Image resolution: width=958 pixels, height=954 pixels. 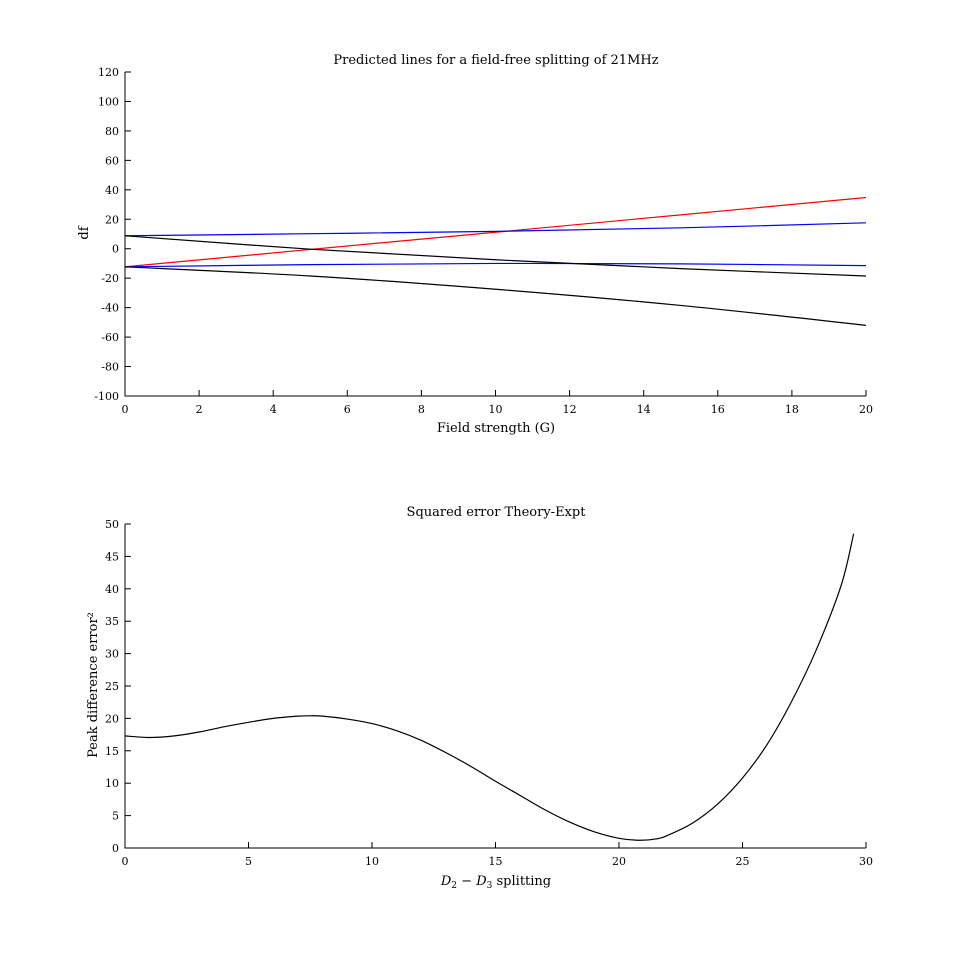 What do you see at coordinates (496, 428) in the screenshot?
I see `x-axis-label: Field strength (G)` at bounding box center [496, 428].